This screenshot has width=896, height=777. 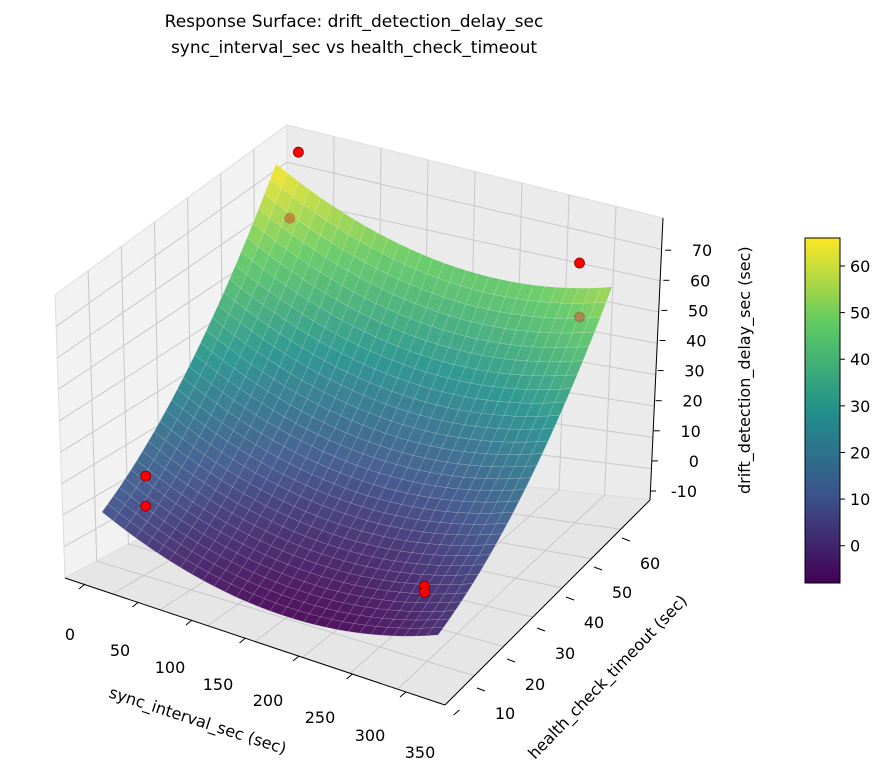 I want to click on y-axis-line, so click(x=547, y=602).